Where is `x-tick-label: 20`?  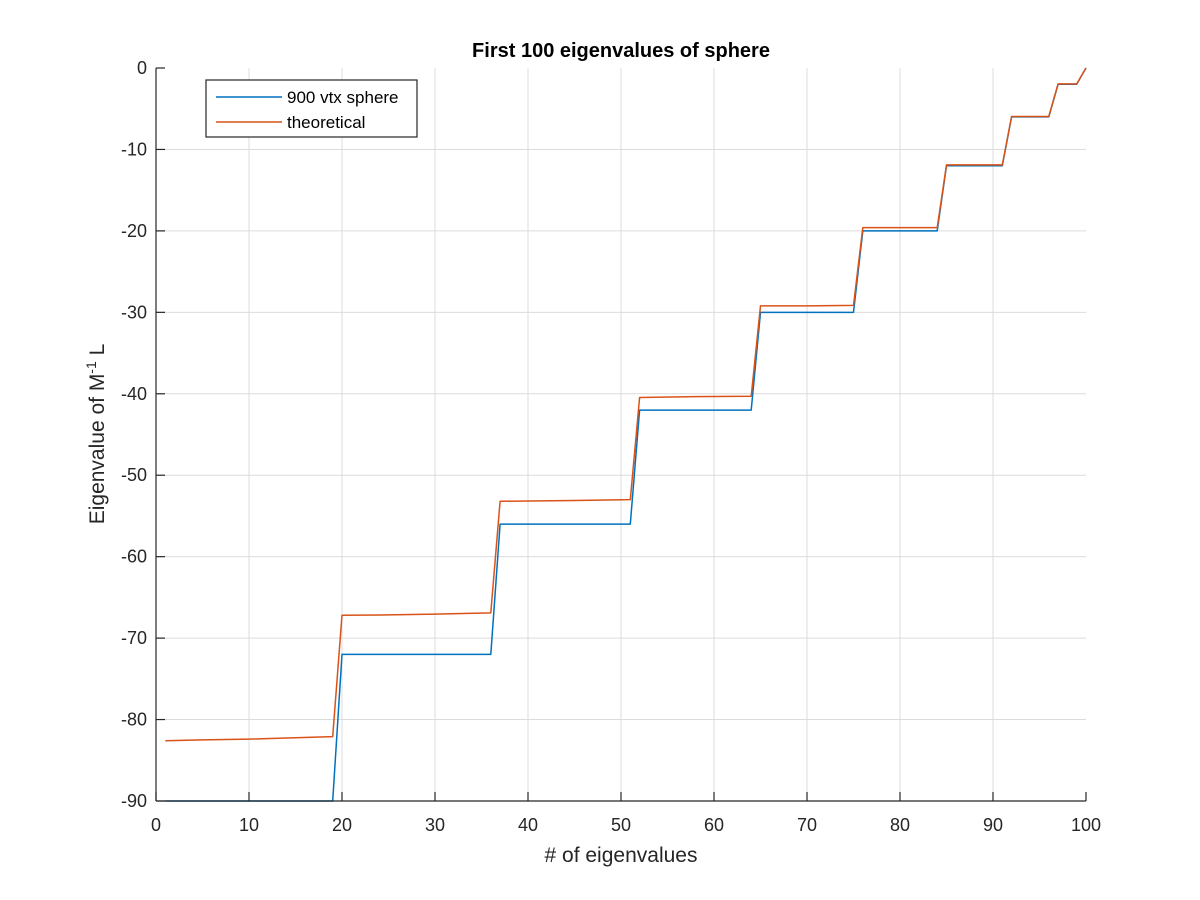 x-tick-label: 20 is located at coordinates (342, 825).